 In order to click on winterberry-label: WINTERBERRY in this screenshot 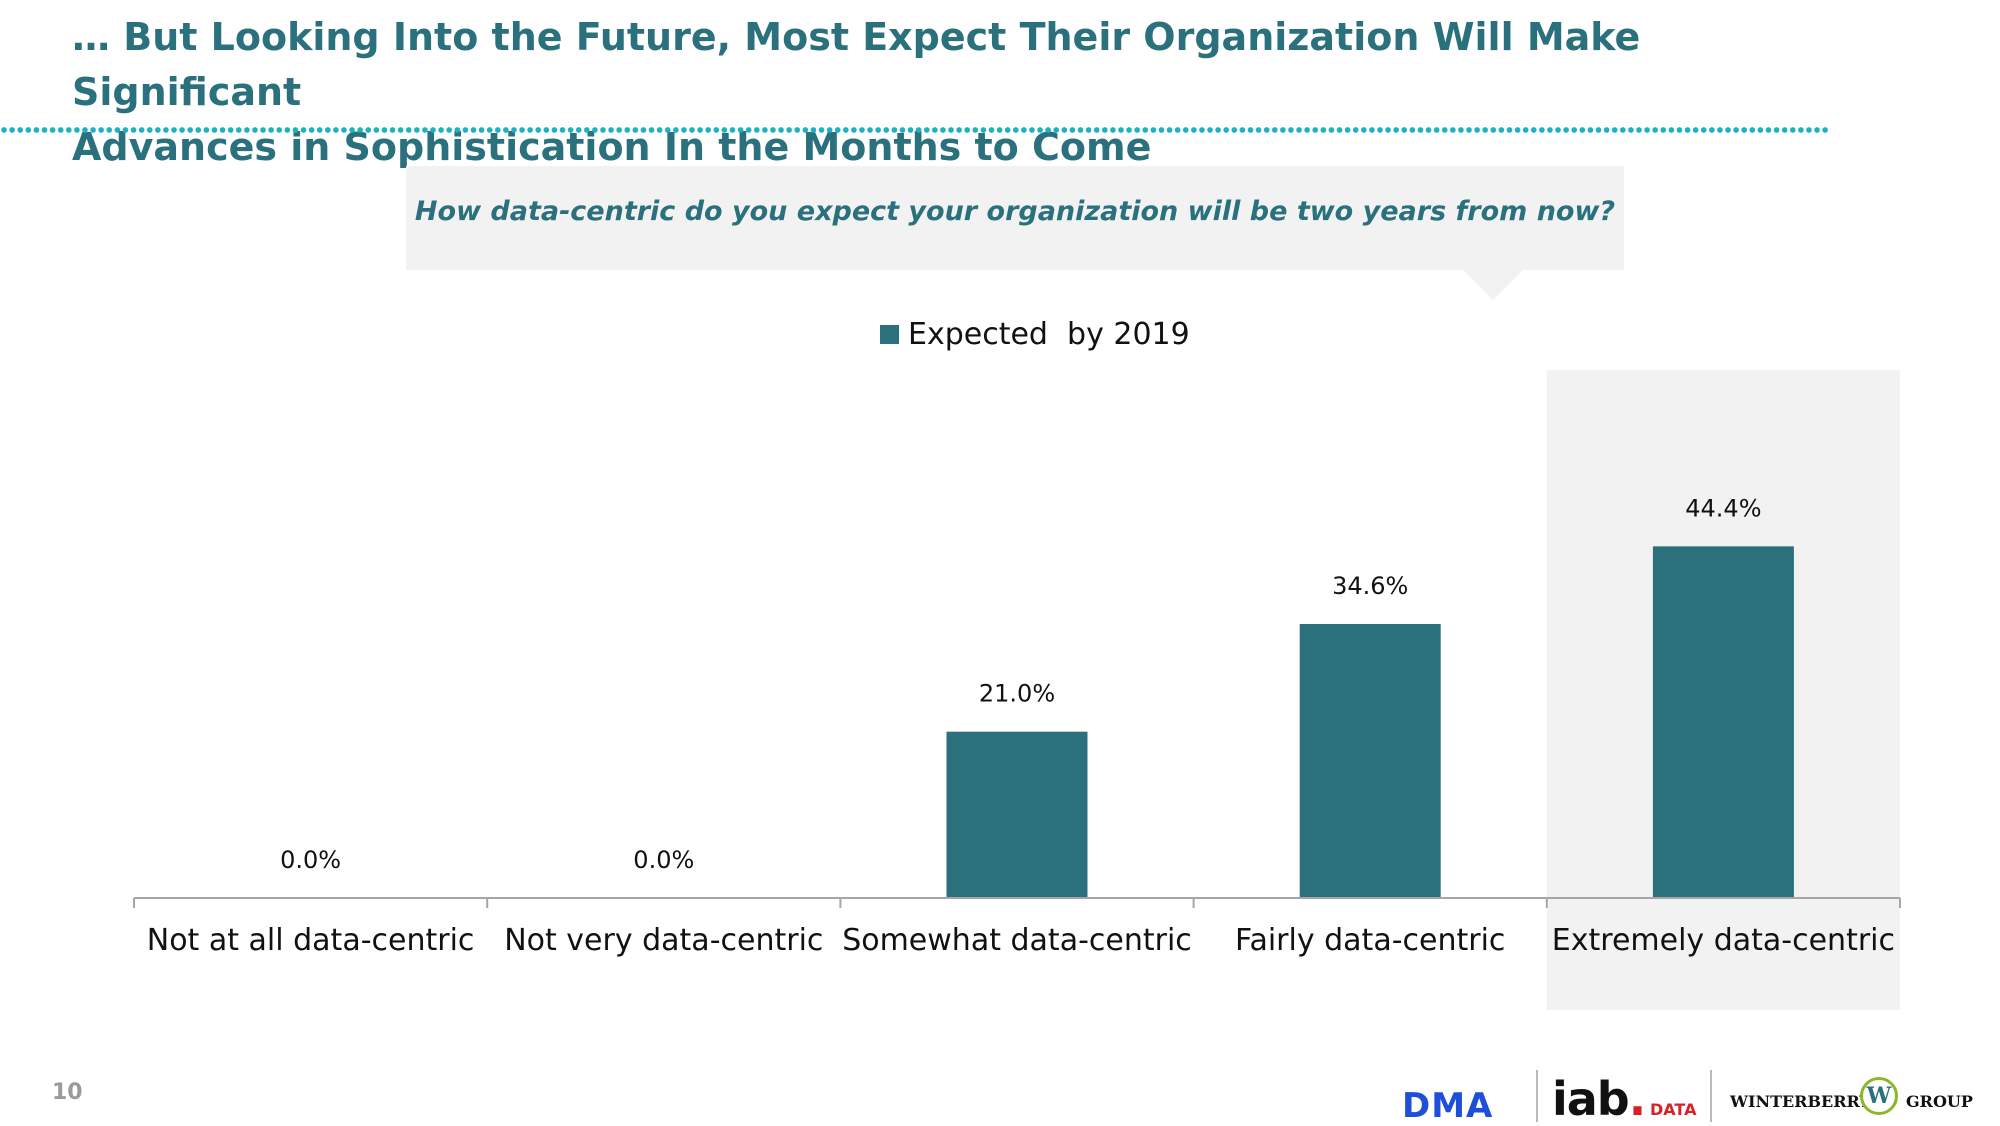, I will do `click(1800, 1101)`.